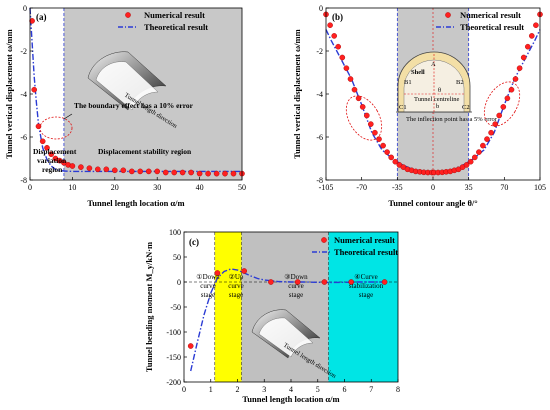 The height and width of the screenshot is (410, 550). I want to click on theoretical-line-c, so click(287, 320).